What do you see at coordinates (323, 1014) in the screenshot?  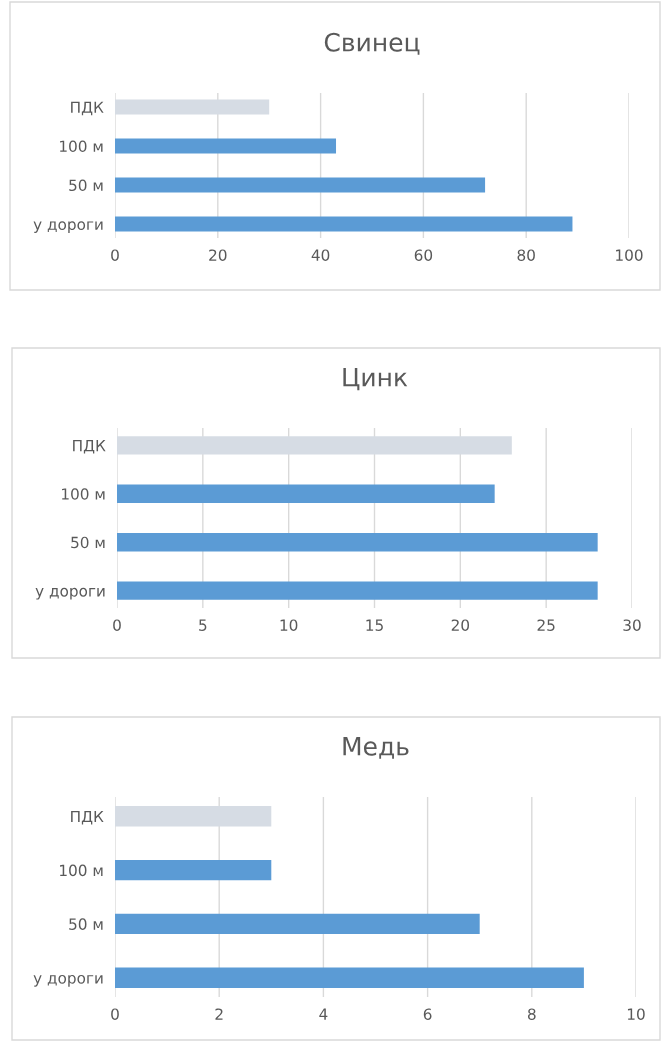 I see `x-tick-label: 4` at bounding box center [323, 1014].